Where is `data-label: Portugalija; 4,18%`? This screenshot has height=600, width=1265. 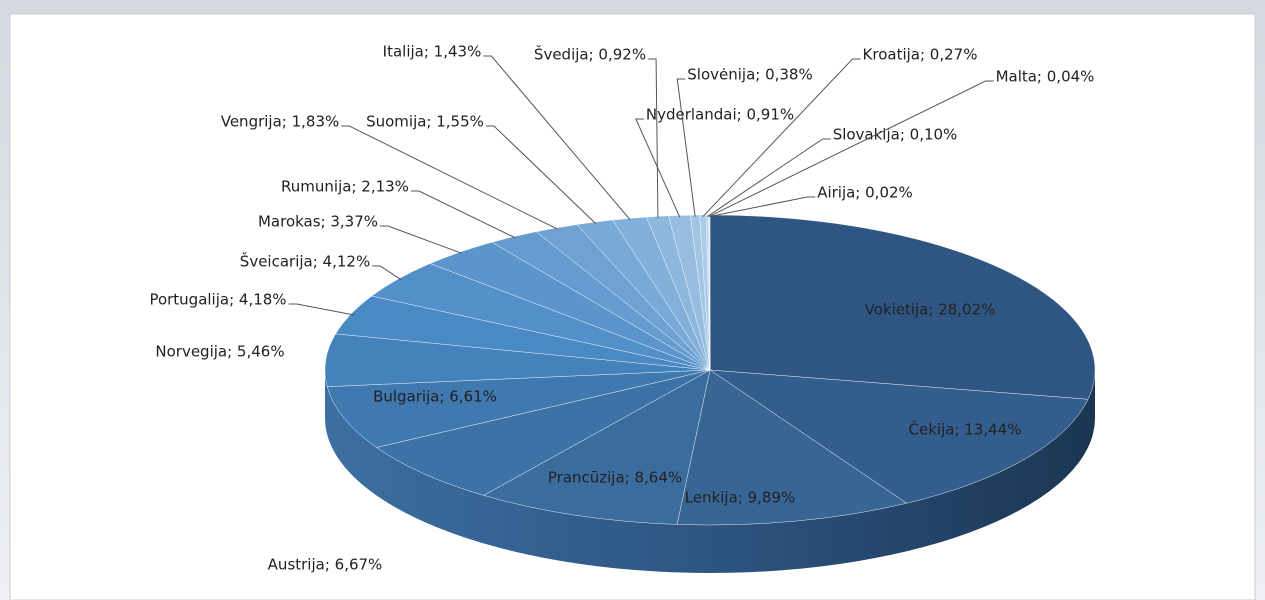 data-label: Portugalija; 4,18% is located at coordinates (217, 300).